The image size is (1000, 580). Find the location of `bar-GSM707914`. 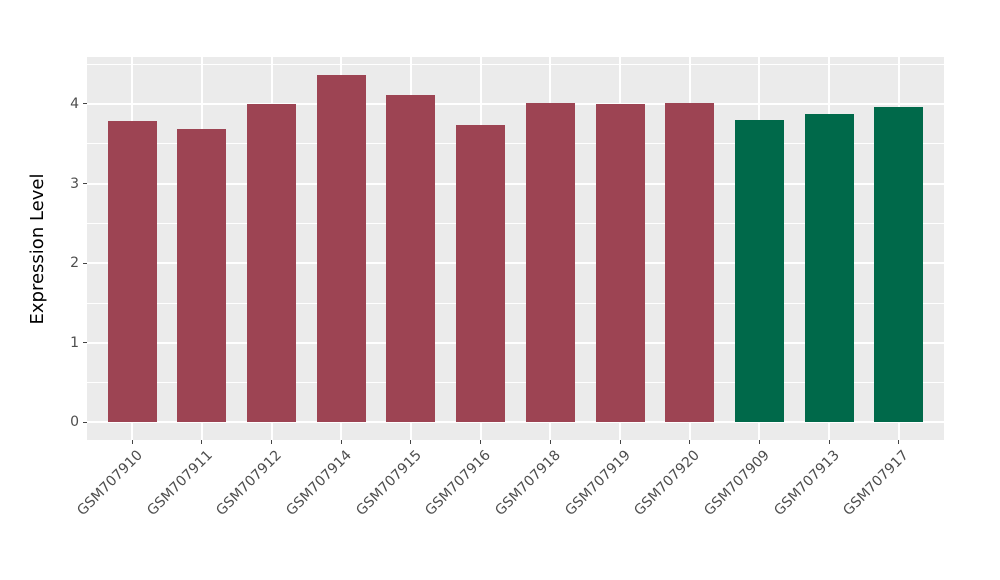

bar-GSM707914 is located at coordinates (341, 248).